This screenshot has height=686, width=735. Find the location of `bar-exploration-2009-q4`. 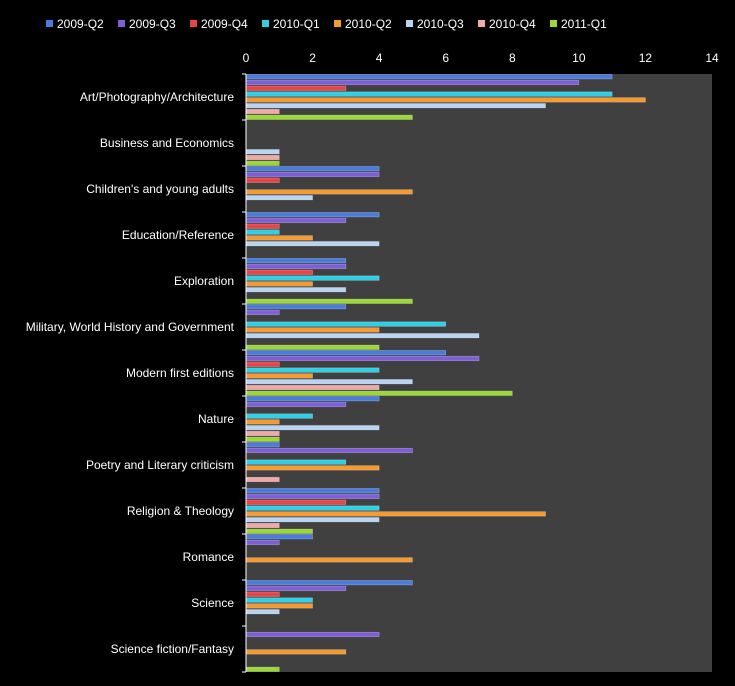

bar-exploration-2009-q4 is located at coordinates (279, 272).